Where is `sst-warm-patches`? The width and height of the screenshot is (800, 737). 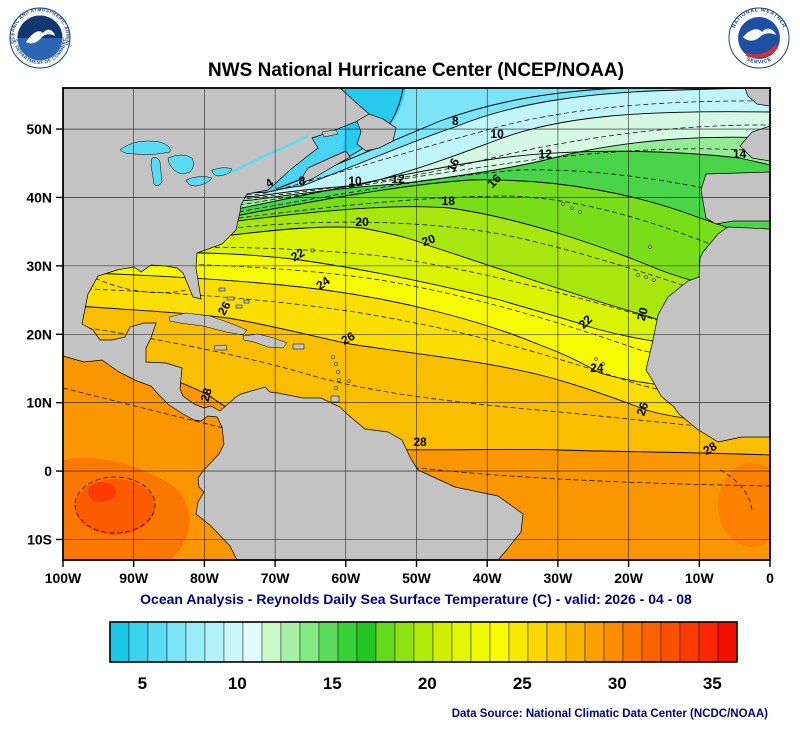 sst-warm-patches is located at coordinates (416, 508).